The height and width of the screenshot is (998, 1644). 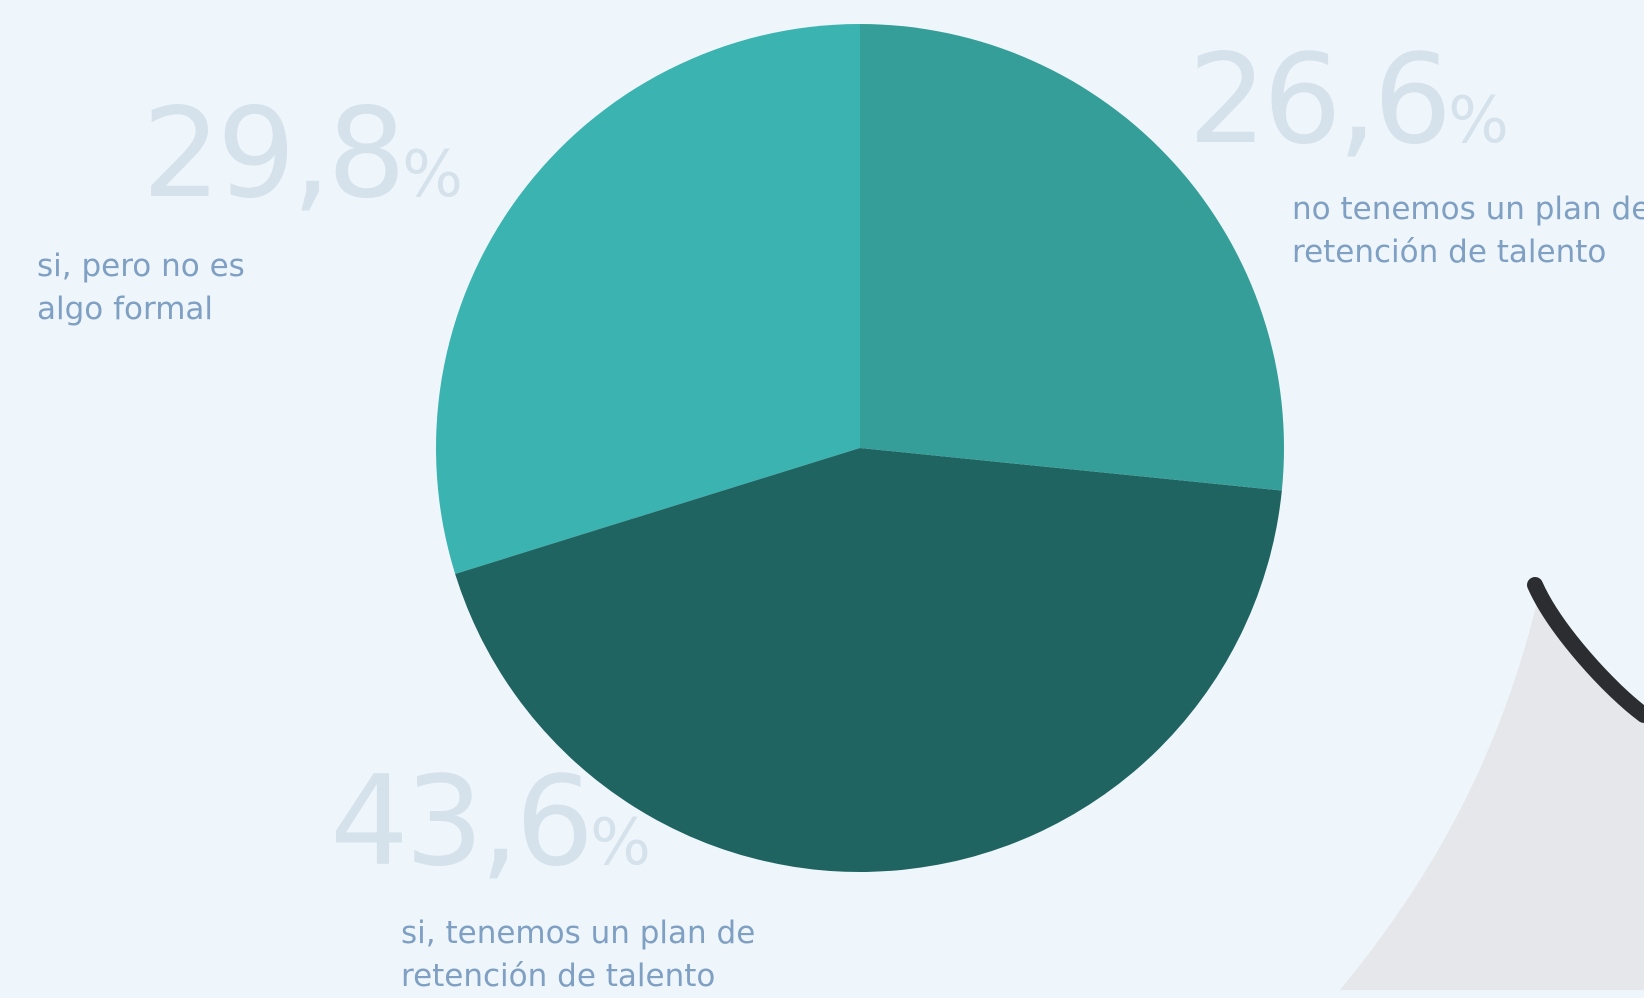 What do you see at coordinates (1492, 790) in the screenshot?
I see `mug-body` at bounding box center [1492, 790].